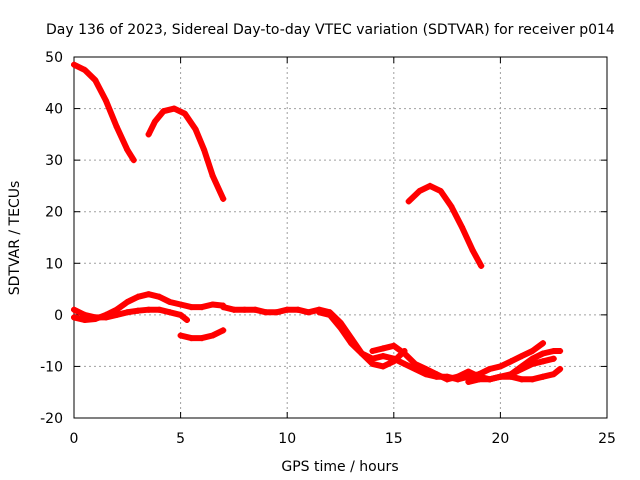 Image resolution: width=640 pixels, height=480 pixels. What do you see at coordinates (74, 439) in the screenshot?
I see `x-tick-label: 0` at bounding box center [74, 439].